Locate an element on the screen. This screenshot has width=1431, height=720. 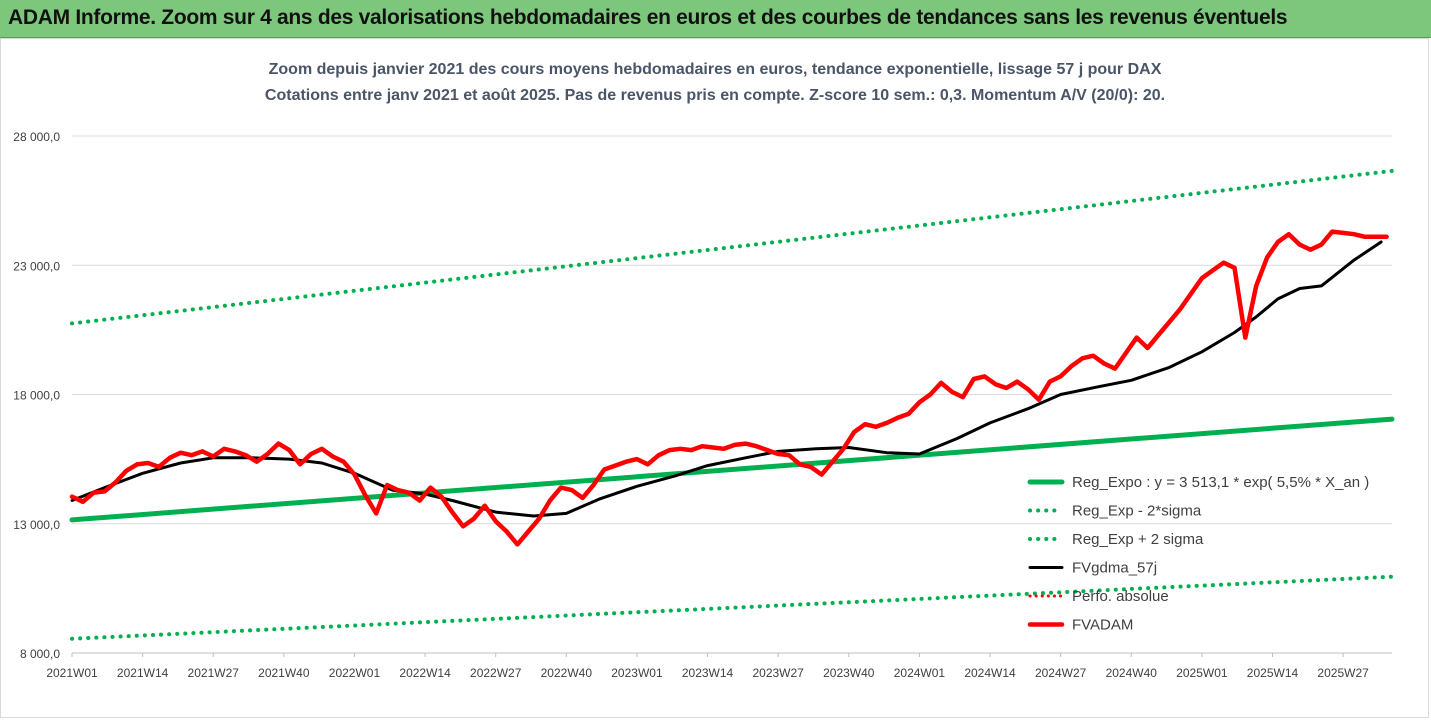
sigma-lower-line is located at coordinates (732, 607).